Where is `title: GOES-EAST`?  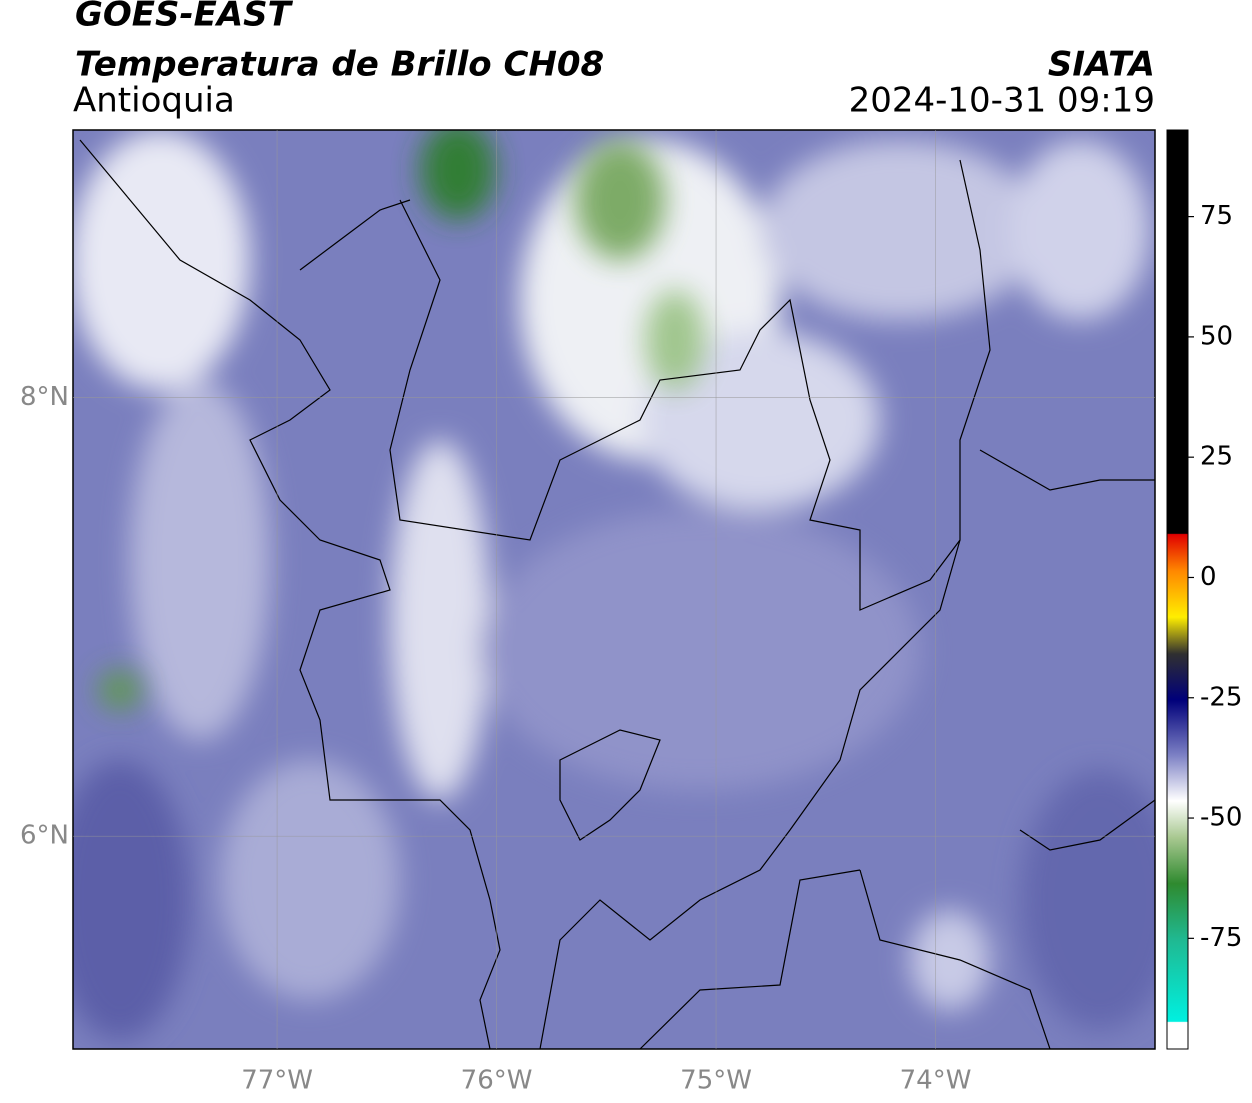
title: GOES-EAST is located at coordinates (184, 17).